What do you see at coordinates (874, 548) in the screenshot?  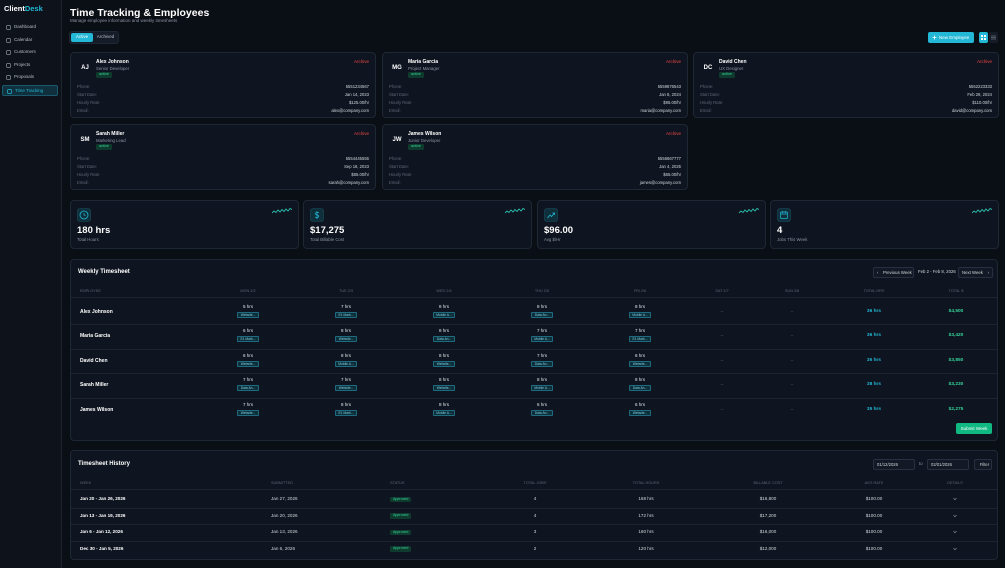 I see `history-cell: $100.00` at bounding box center [874, 548].